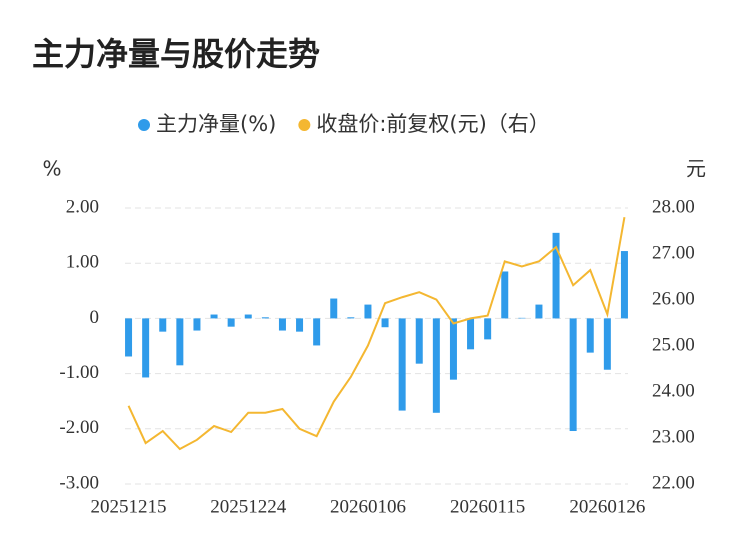  Describe the element at coordinates (79, 427) in the screenshot. I see `y-tick-label: -2.00` at that location.